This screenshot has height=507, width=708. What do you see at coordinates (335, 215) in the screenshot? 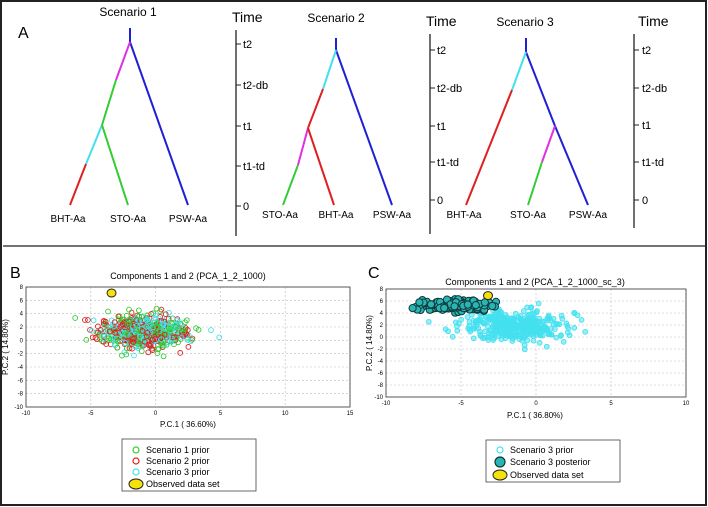
I see `tree-2-leaf-2: BHT-Aa` at bounding box center [335, 215].